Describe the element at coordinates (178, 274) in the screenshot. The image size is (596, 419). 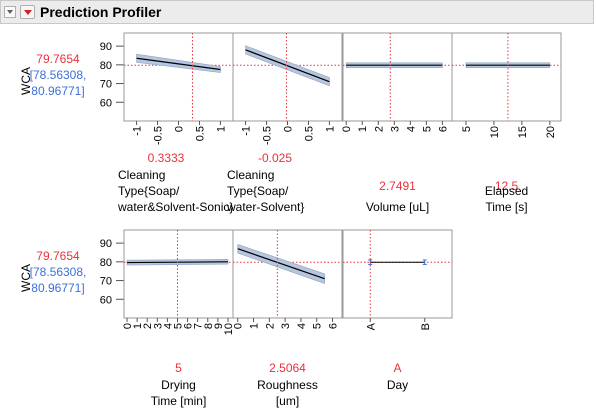
I see `profile-panel-drying-time` at that location.